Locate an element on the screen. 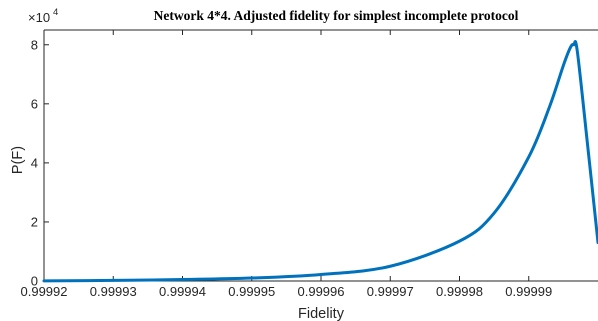 This screenshot has height=321, width=598. x-tick-label: 0.99996 is located at coordinates (321, 291).